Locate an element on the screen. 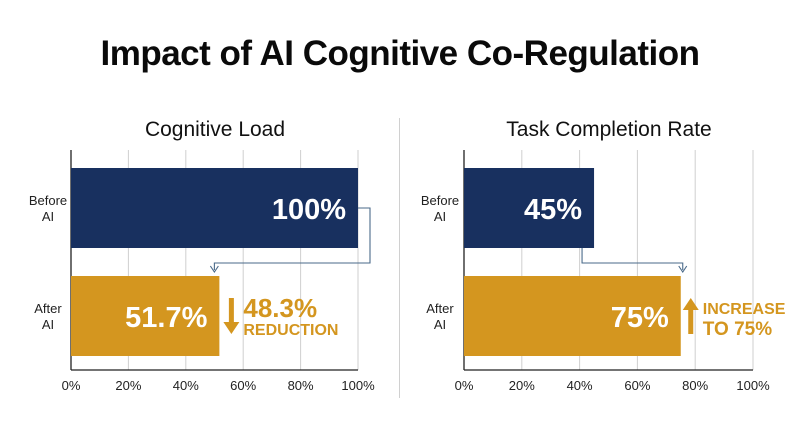 This screenshot has height=447, width=800. bar-value-label: 51.7% is located at coordinates (166, 318).